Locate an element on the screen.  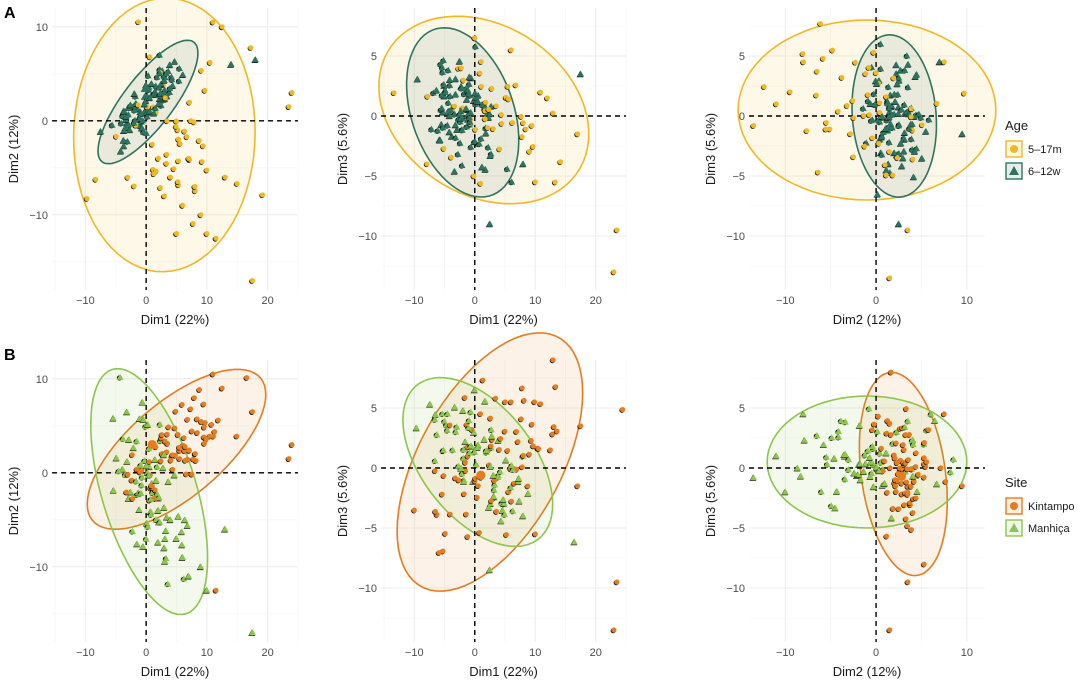
x-axis-label: Dim1 (22%) is located at coordinates (175, 671).